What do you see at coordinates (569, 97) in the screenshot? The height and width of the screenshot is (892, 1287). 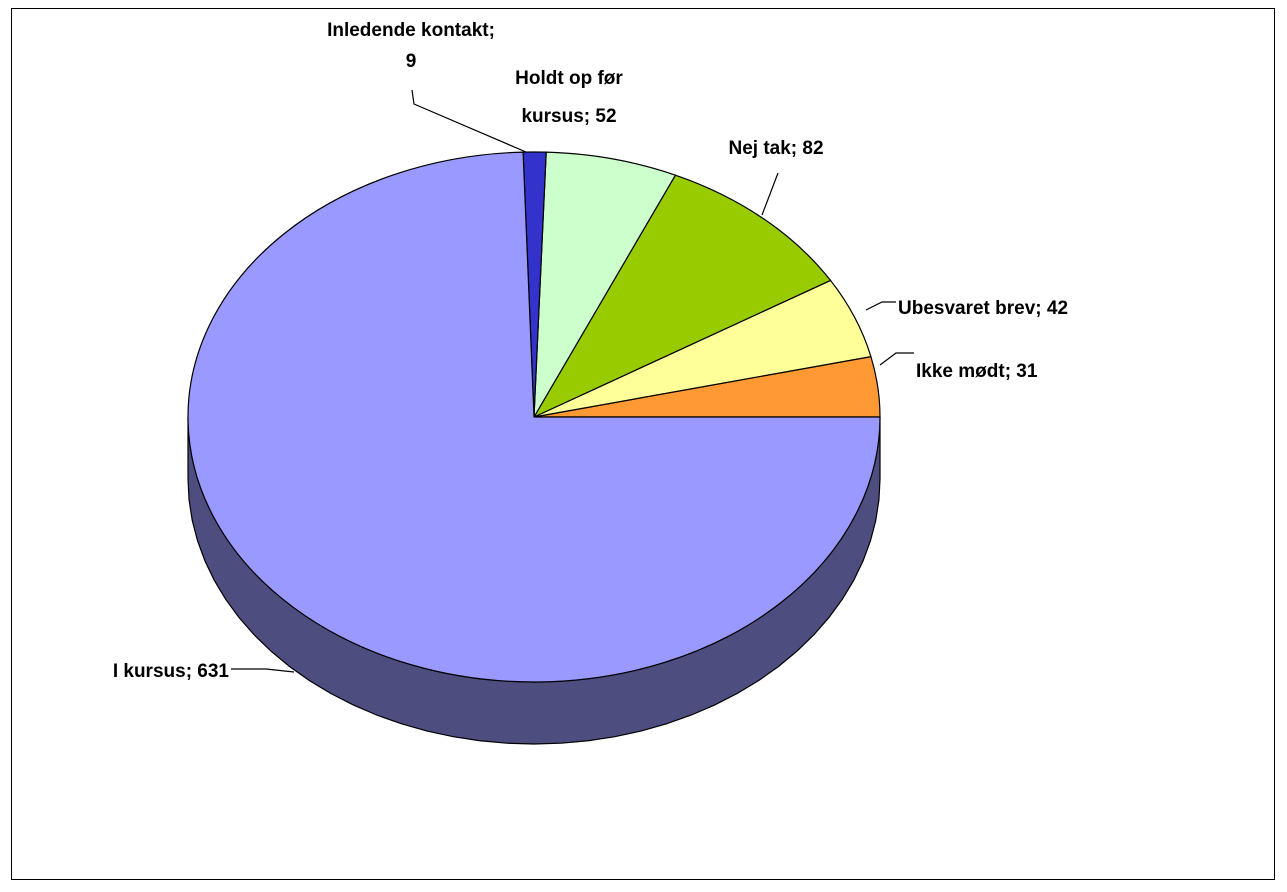 I see `data-label-holdt-op-for-kursus: Holdt op før kursus; 52` at bounding box center [569, 97].